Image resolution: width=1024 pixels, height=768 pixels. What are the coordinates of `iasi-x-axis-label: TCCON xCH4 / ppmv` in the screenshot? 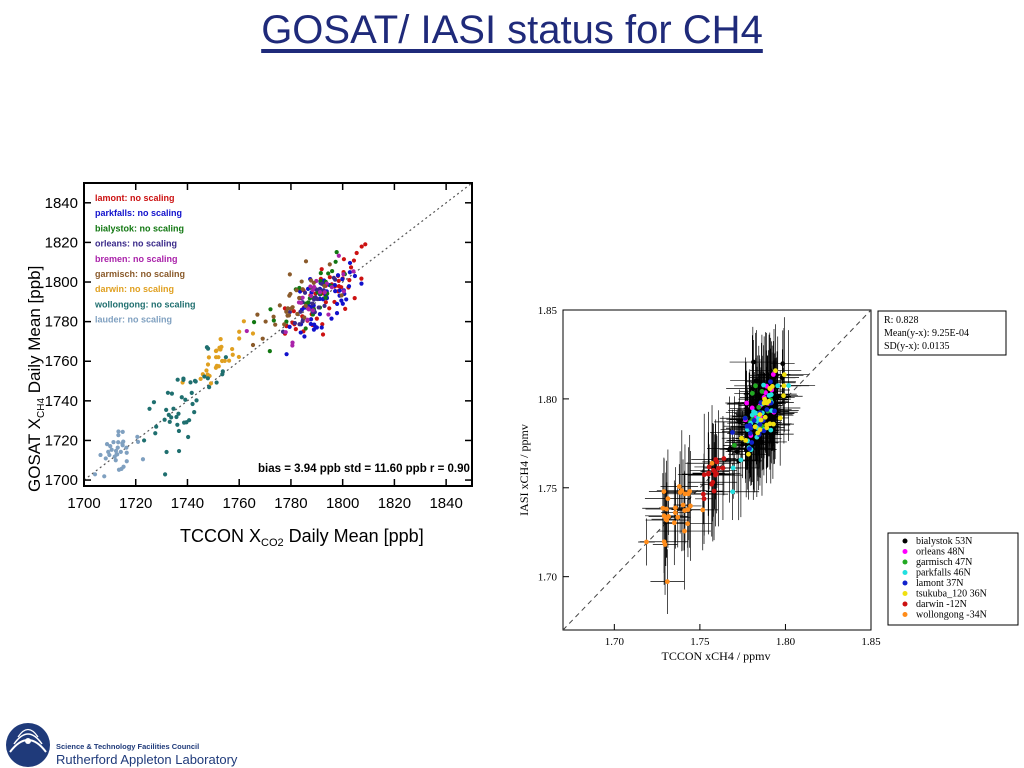 It's located at (715, 656).